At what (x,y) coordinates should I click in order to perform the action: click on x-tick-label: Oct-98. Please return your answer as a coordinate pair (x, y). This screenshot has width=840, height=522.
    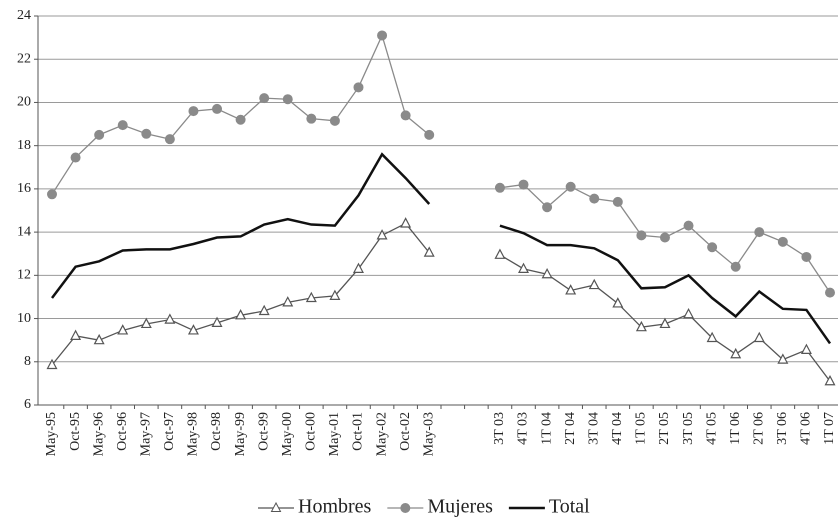
    Looking at the image, I should click on (216, 431).